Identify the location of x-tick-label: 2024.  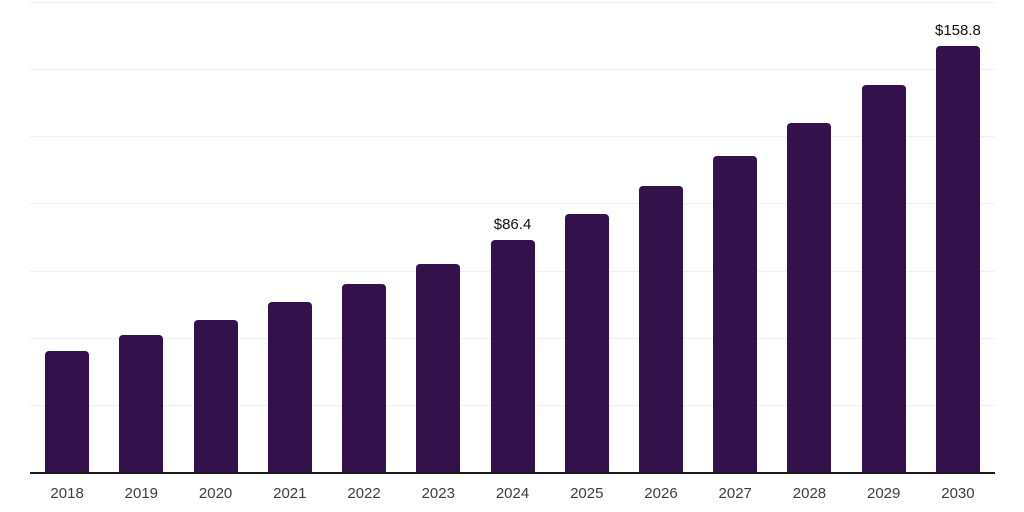
(512, 493).